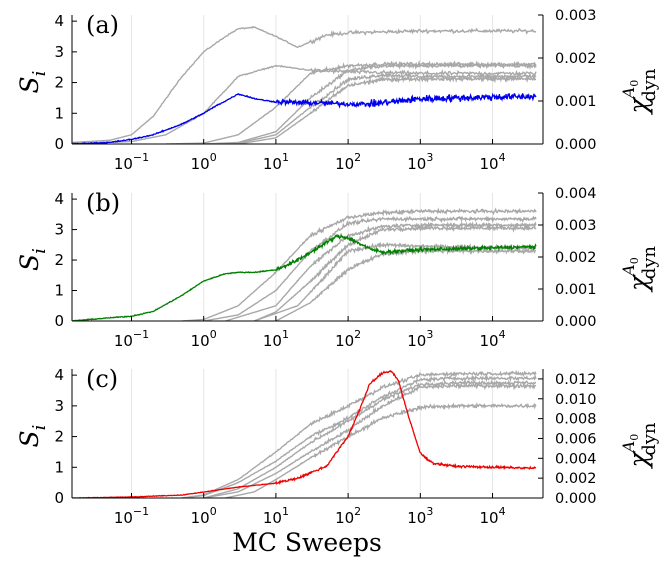 The height and width of the screenshot is (561, 670). Describe the element at coordinates (102, 25) in the screenshot. I see `panel-label: (a)` at that location.